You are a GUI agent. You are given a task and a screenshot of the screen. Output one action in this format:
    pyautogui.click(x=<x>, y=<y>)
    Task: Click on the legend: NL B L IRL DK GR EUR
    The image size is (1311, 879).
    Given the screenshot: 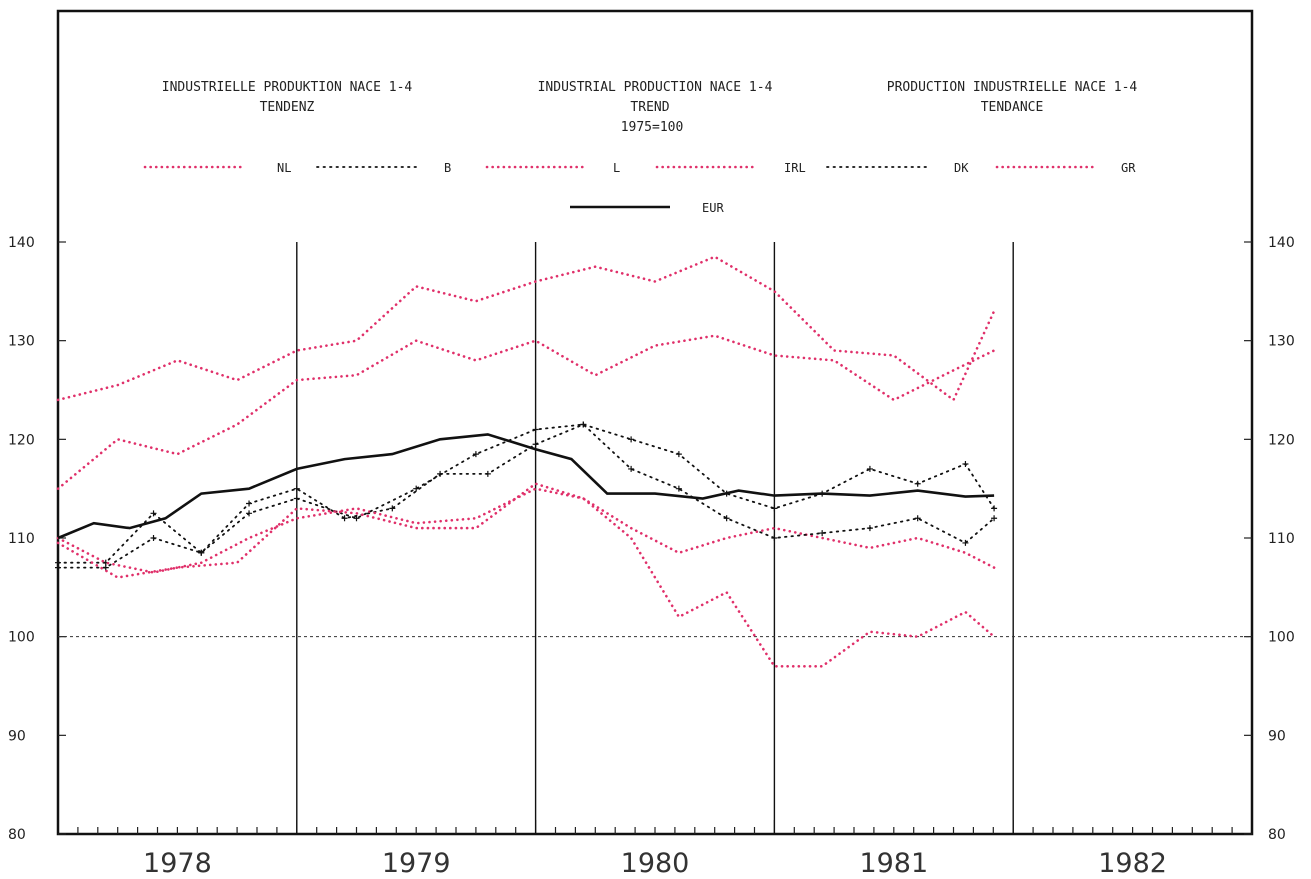 What is the action you would take?
    pyautogui.click(x=639, y=188)
    